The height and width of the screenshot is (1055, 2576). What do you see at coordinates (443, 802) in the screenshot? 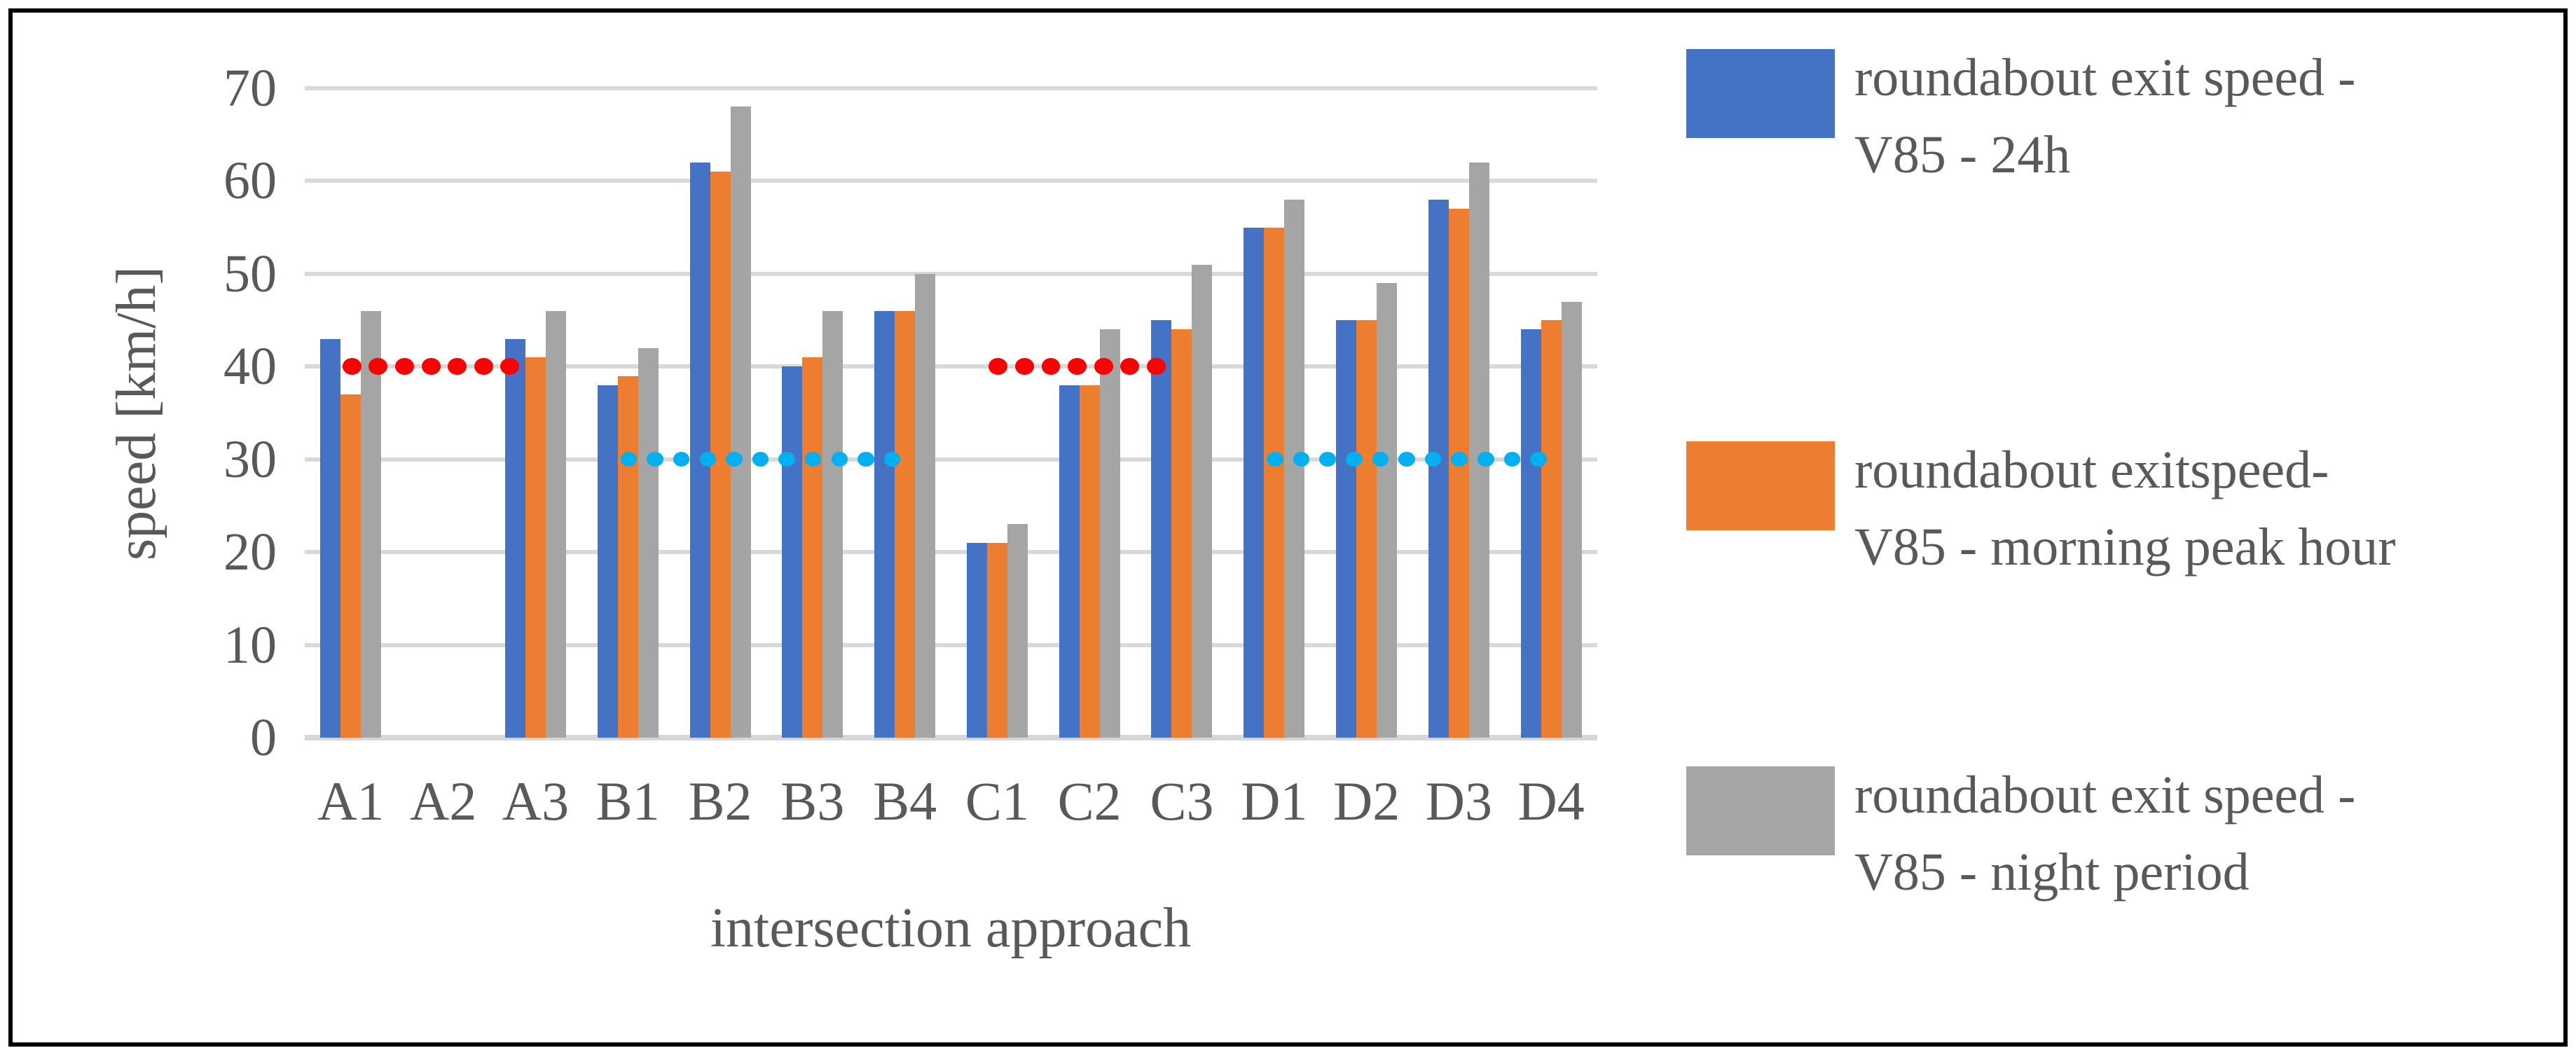
I see `x-tick-label-A2: A2` at bounding box center [443, 802].